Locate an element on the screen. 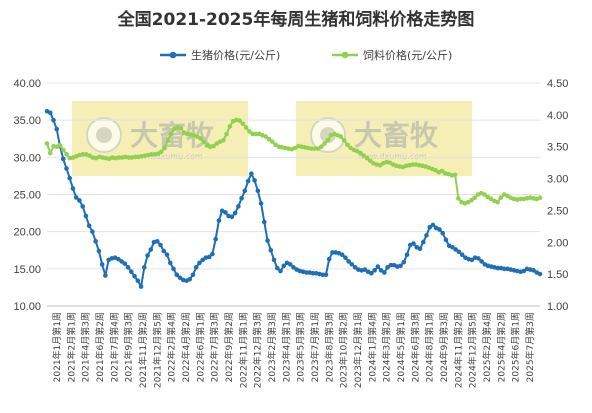  x-tick-label: 2023年12月第1周 is located at coordinates (358, 350).